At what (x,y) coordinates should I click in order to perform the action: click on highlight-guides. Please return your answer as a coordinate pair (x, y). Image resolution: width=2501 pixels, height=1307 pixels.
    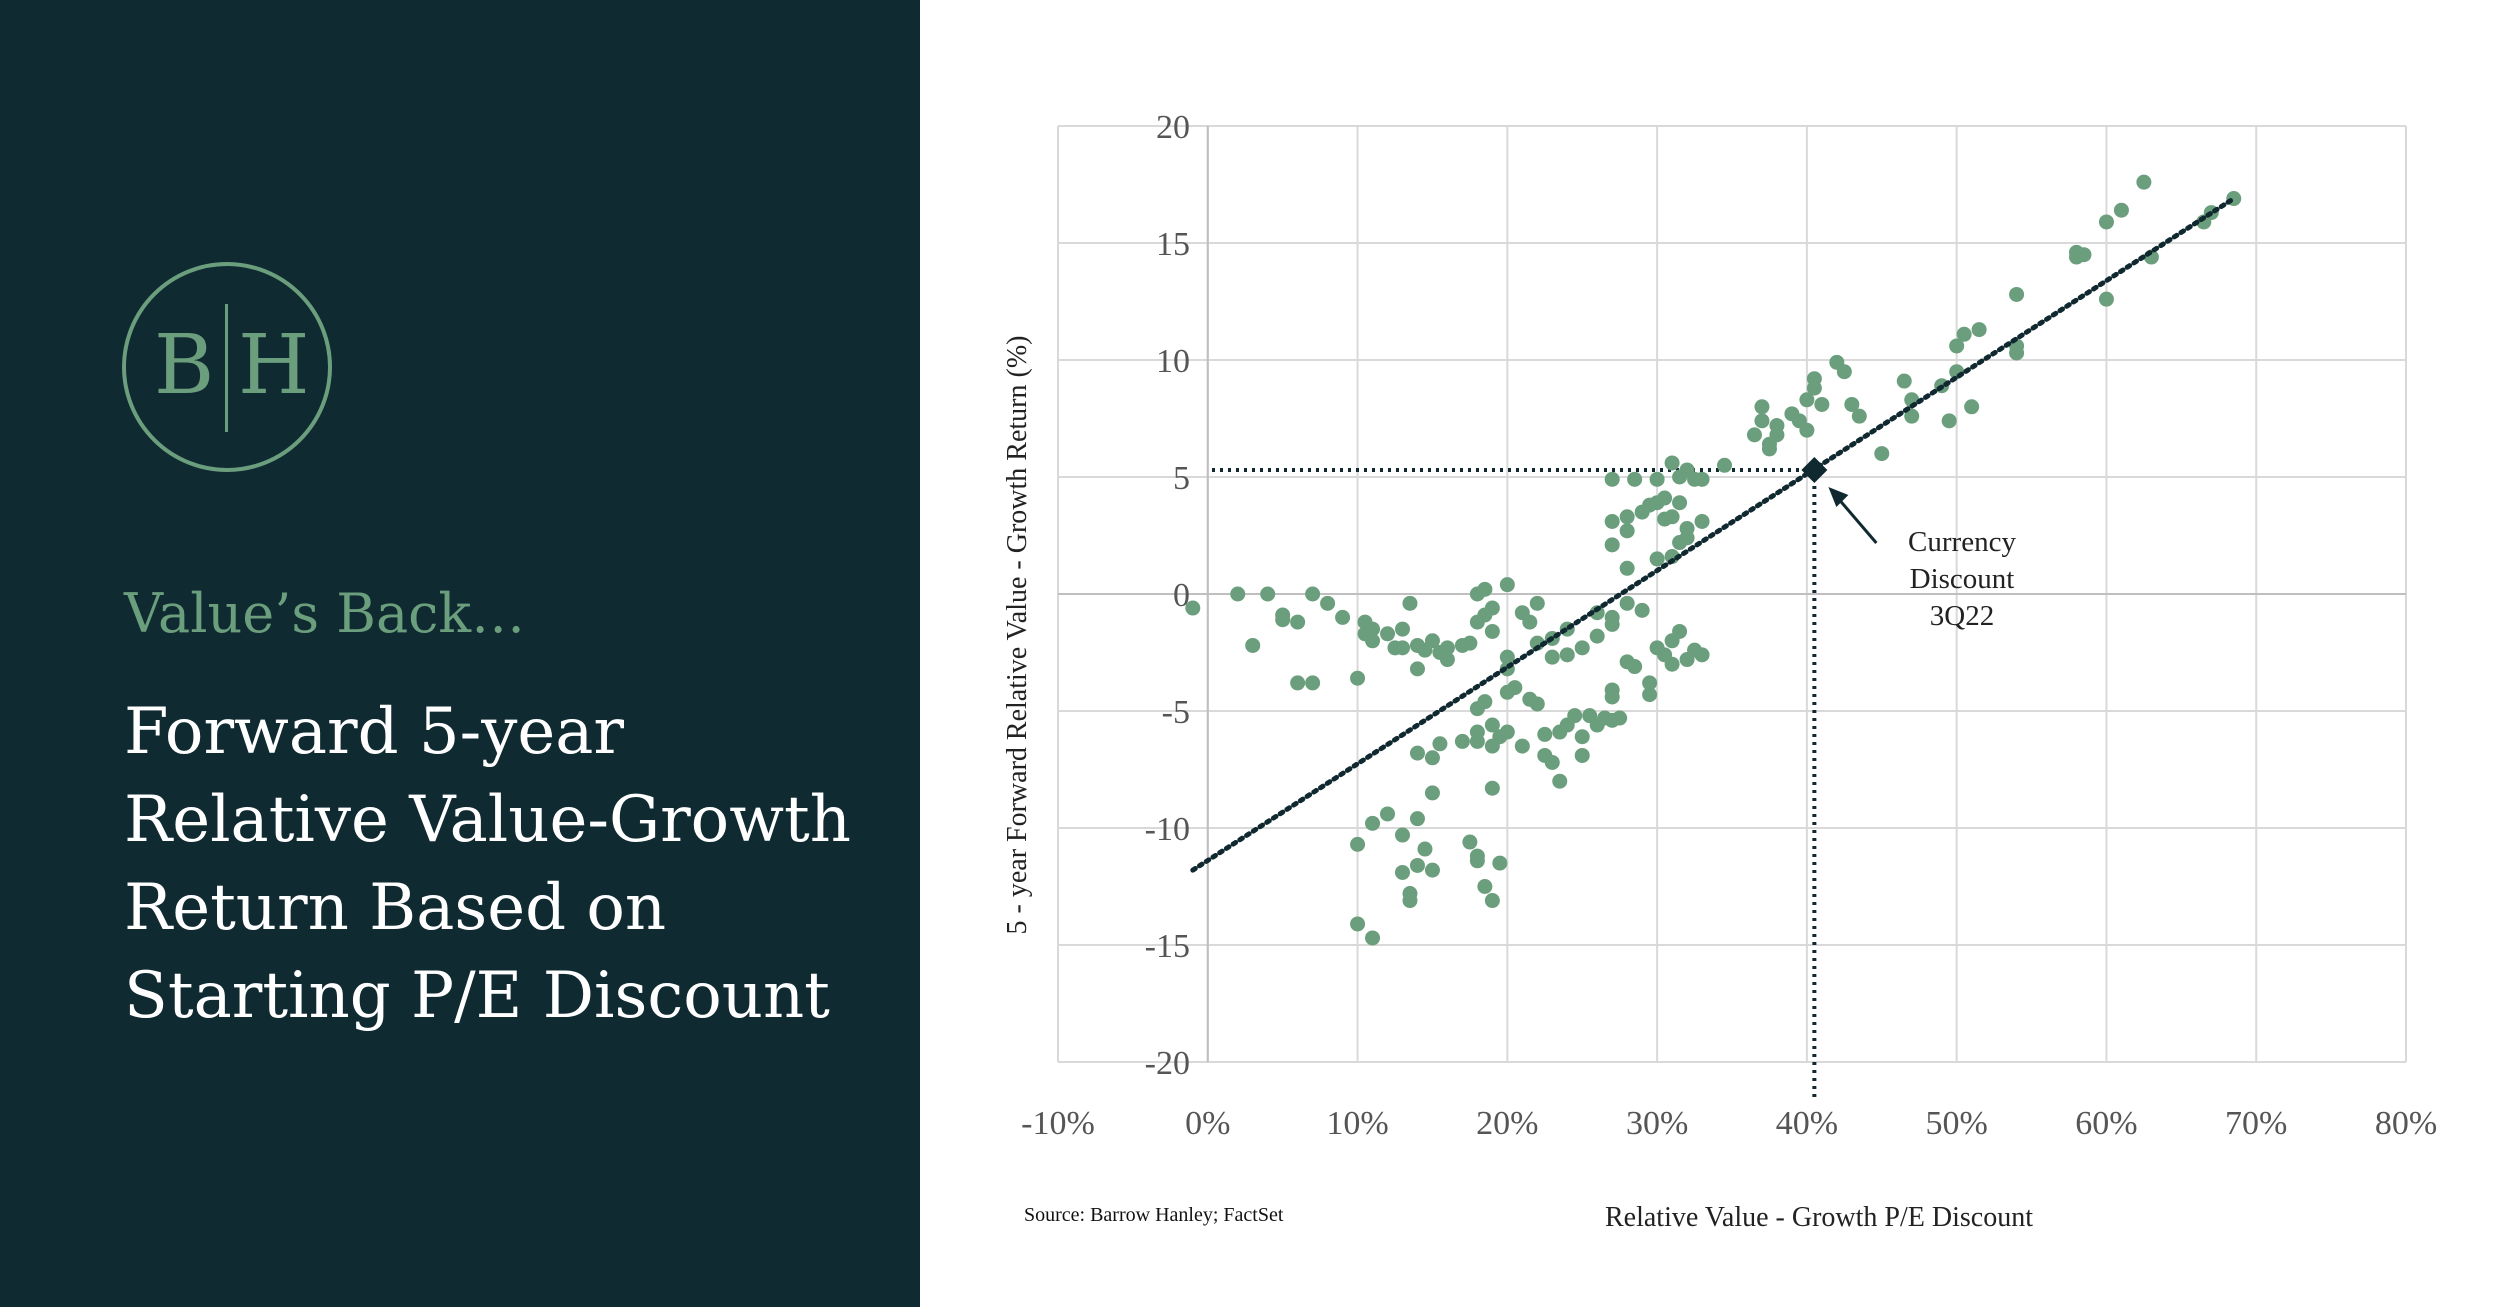
    Looking at the image, I should click on (1514, 782).